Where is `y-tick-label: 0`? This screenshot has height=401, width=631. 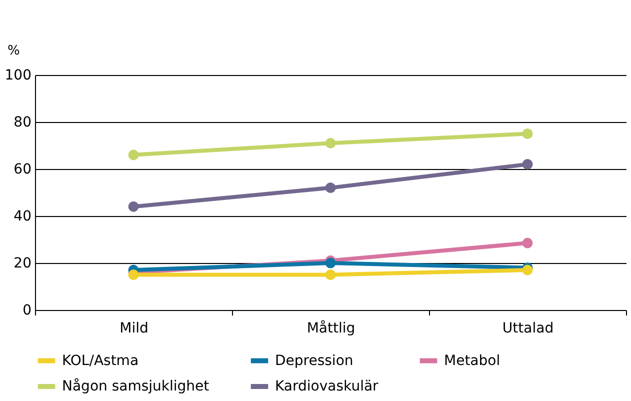 y-tick-label: 0 is located at coordinates (27, 310).